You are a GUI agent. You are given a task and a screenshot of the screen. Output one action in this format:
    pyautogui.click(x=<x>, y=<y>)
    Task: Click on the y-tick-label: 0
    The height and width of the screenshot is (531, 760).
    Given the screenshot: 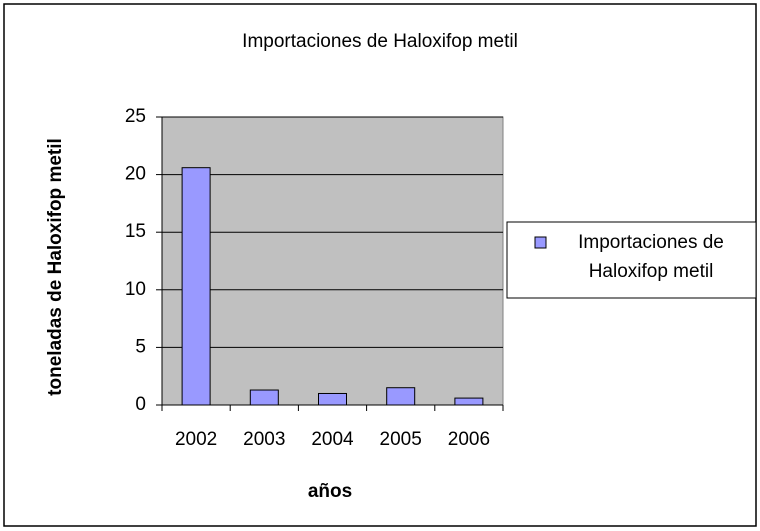 What is the action you would take?
    pyautogui.click(x=140, y=404)
    